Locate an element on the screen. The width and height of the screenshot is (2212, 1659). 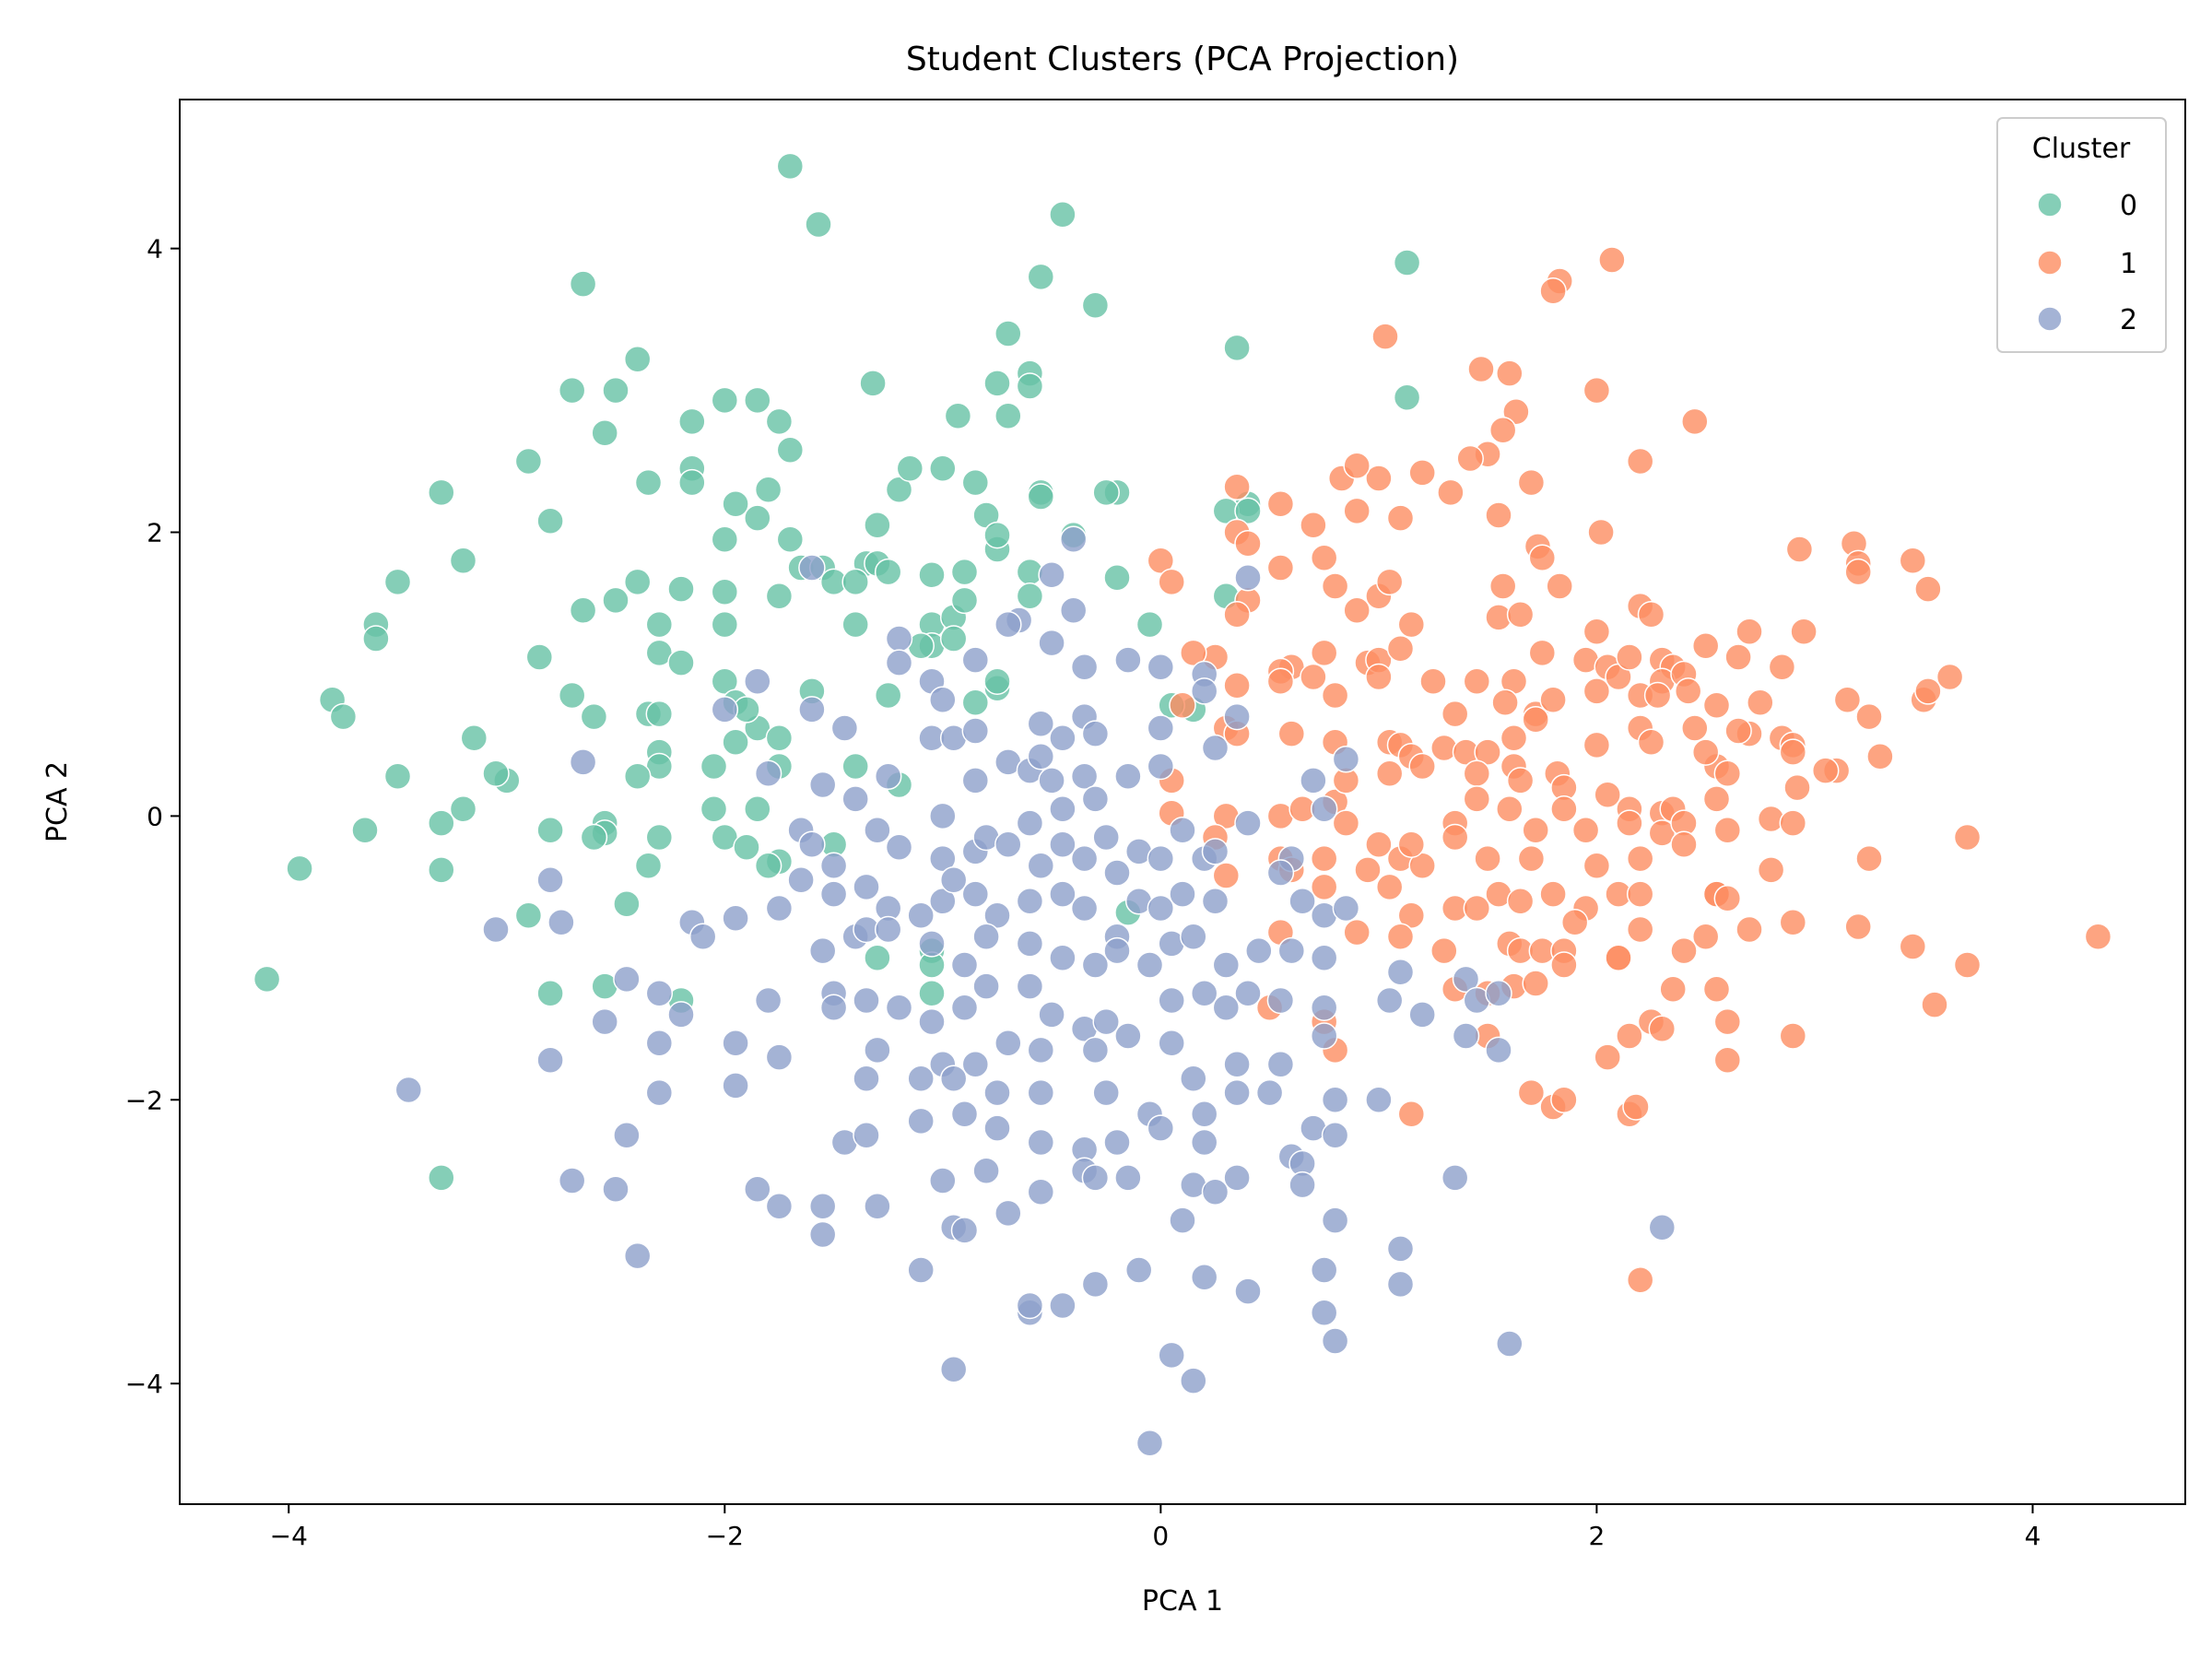
x-tick-label: 4 is located at coordinates (2033, 1536).